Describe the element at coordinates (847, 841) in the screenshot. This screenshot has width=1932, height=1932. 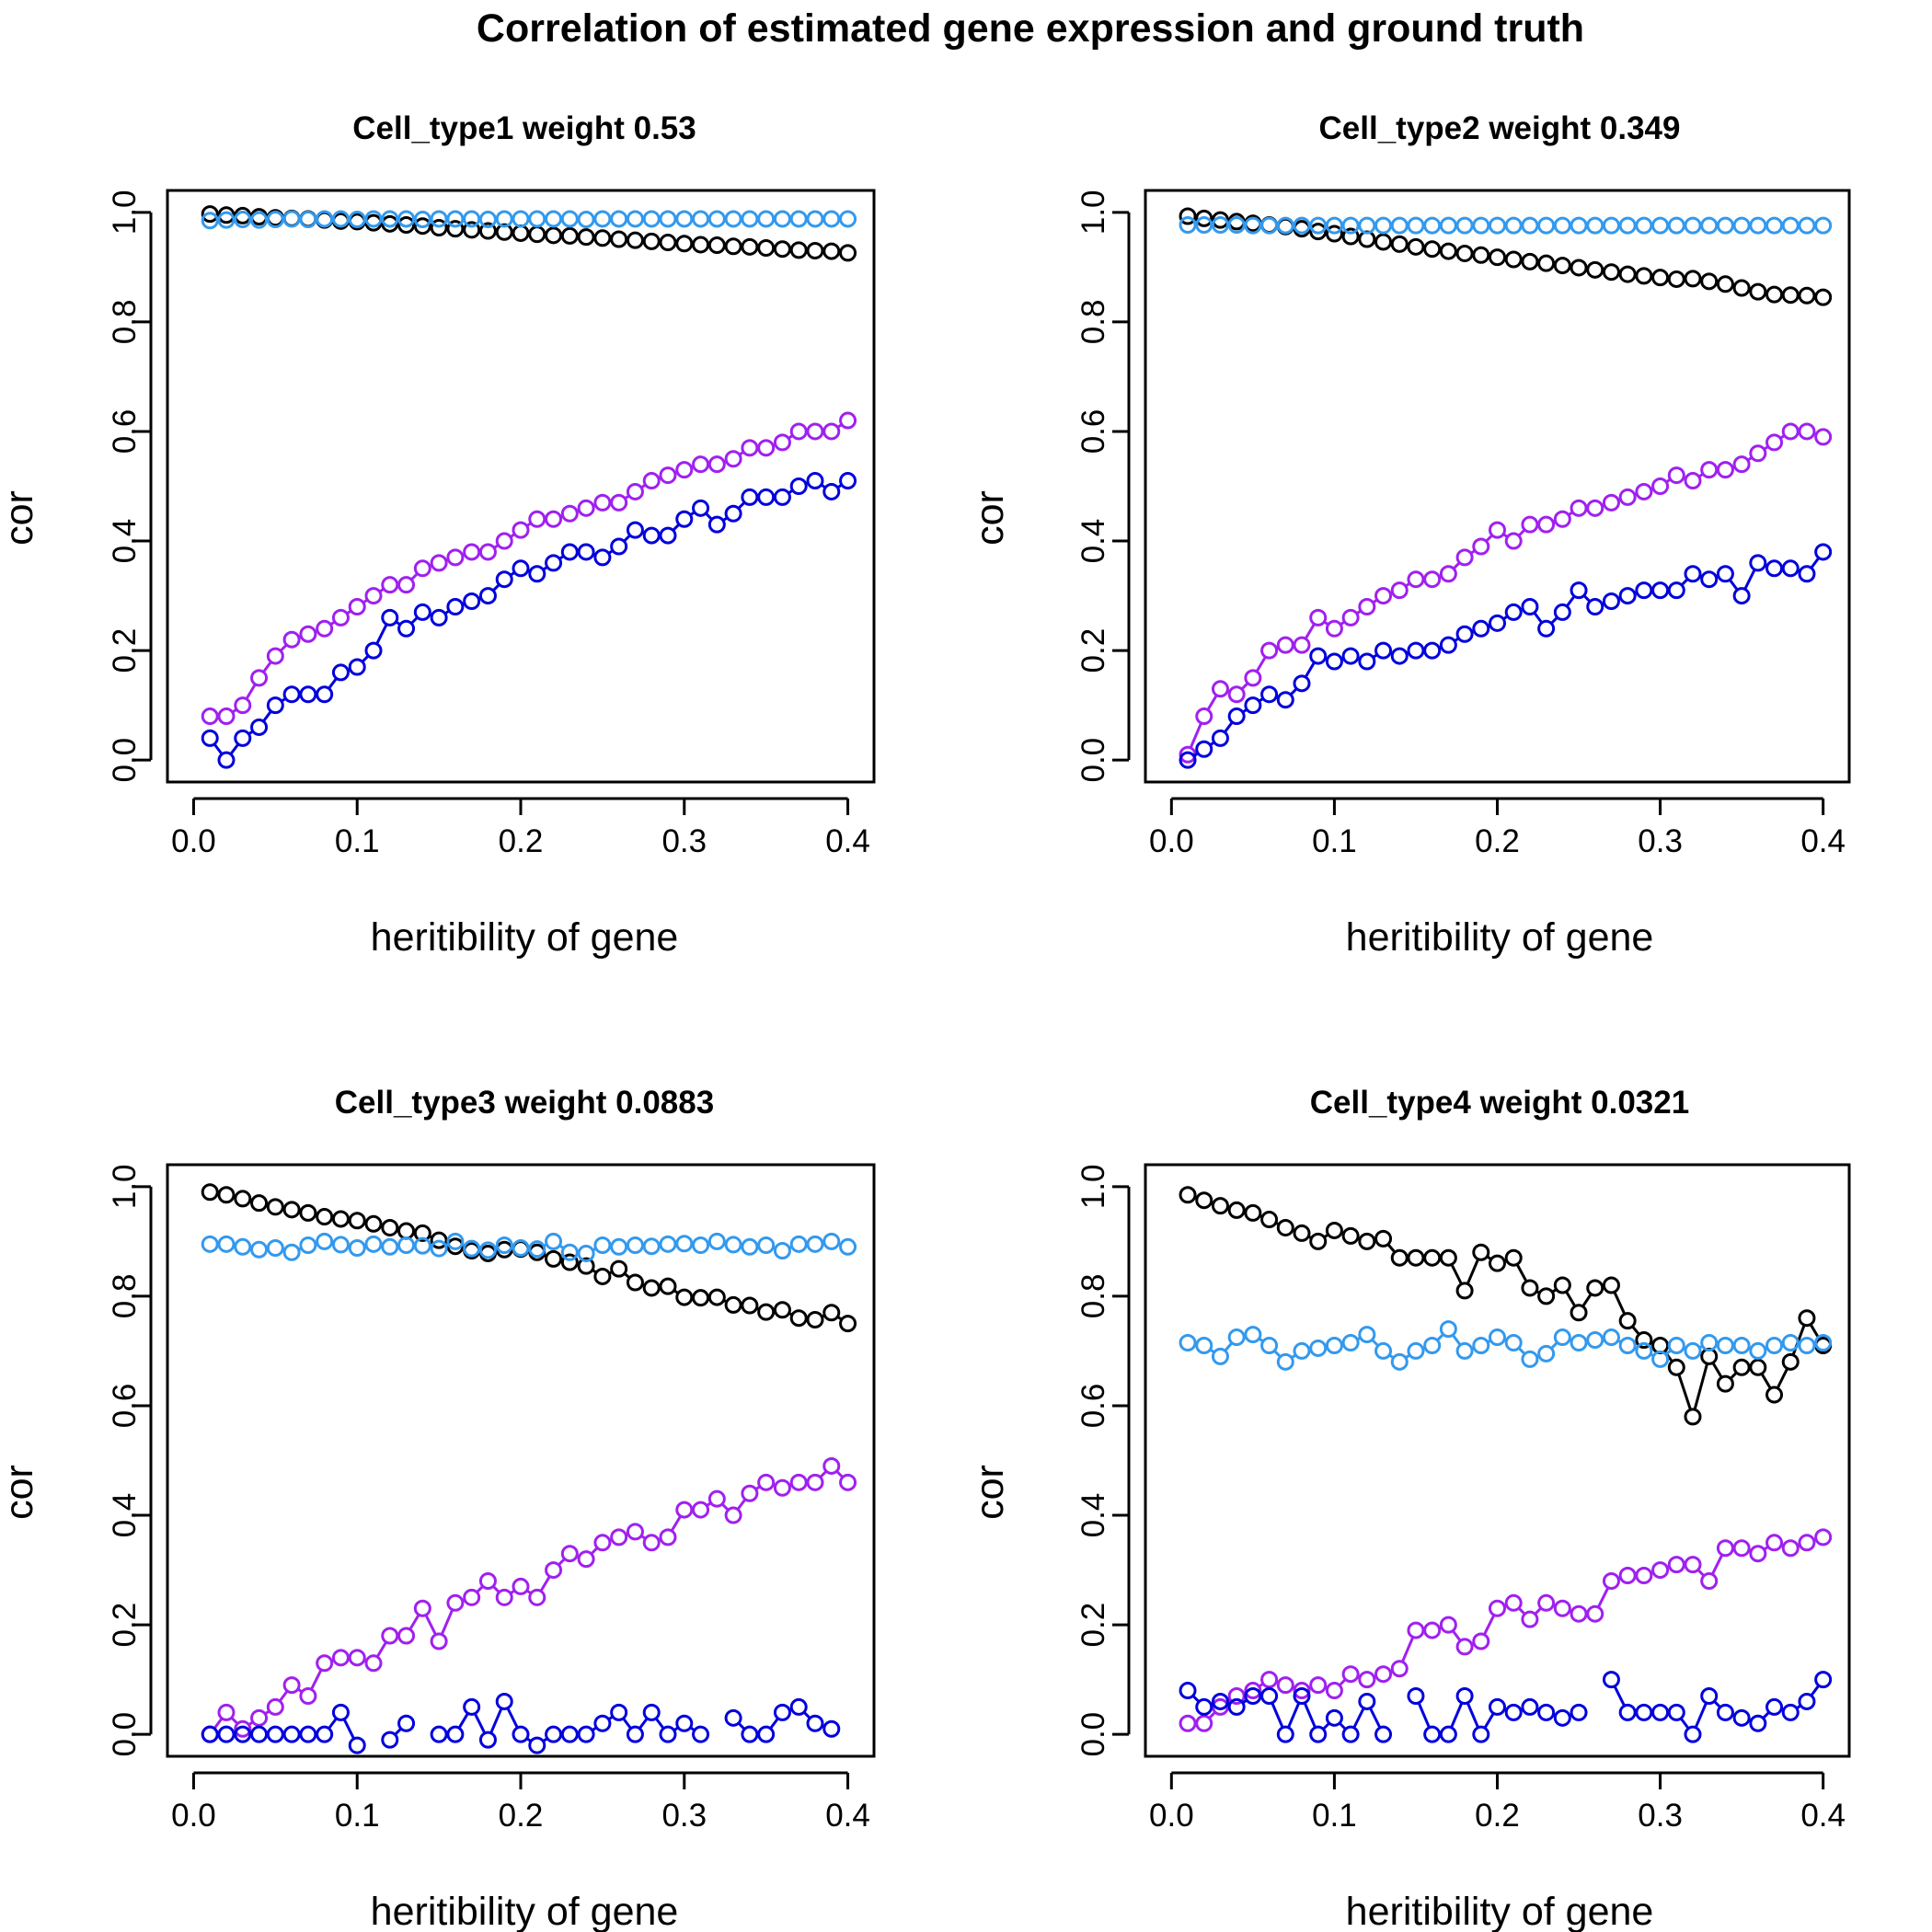
I see `x-tick-label: 0.4` at that location.